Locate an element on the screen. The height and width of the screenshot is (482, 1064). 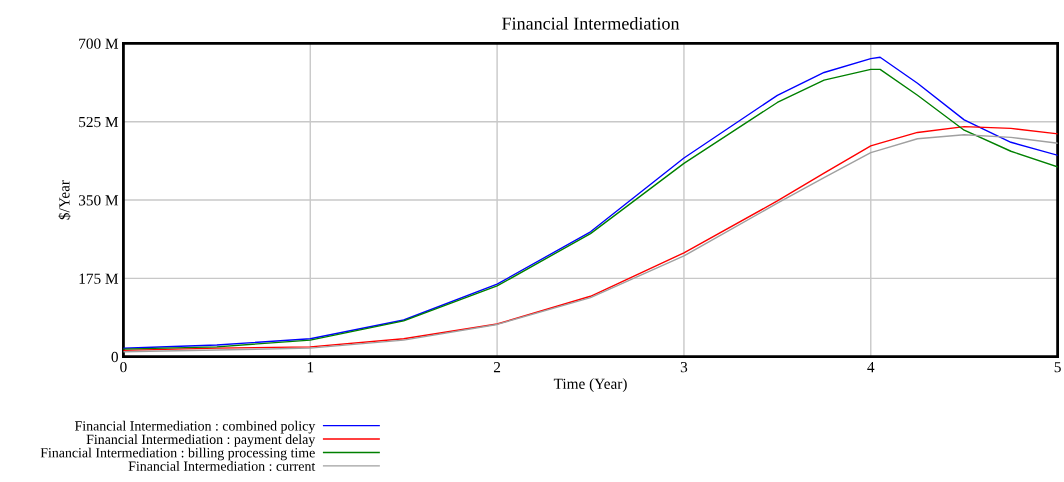
x-tick-label: 4 is located at coordinates (871, 367).